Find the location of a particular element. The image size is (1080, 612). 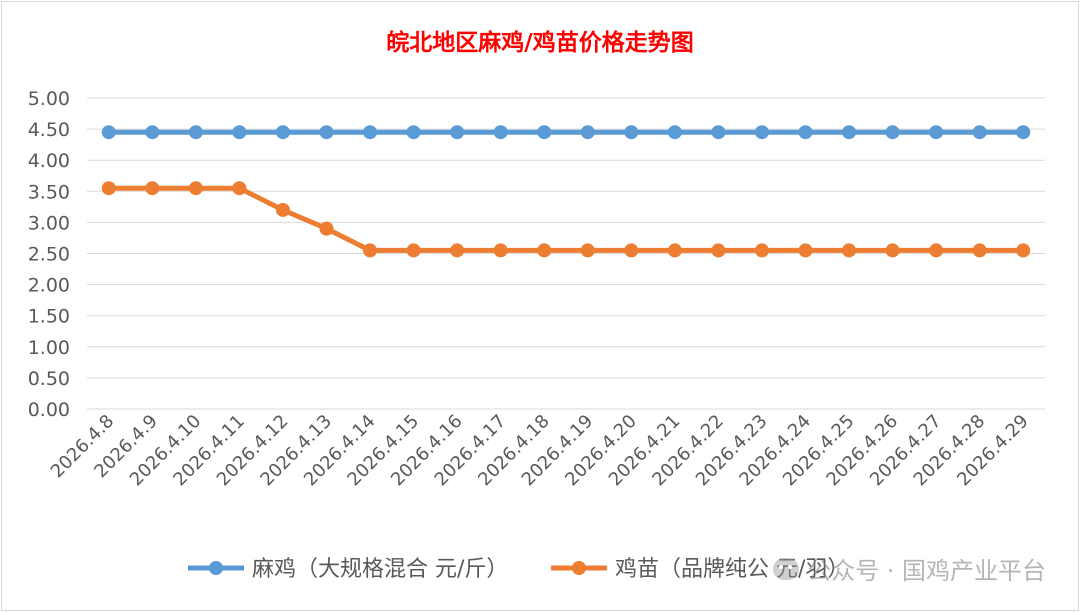

legend-label: 鸡苗（品牌纯公 元/羽） is located at coordinates (732, 569).